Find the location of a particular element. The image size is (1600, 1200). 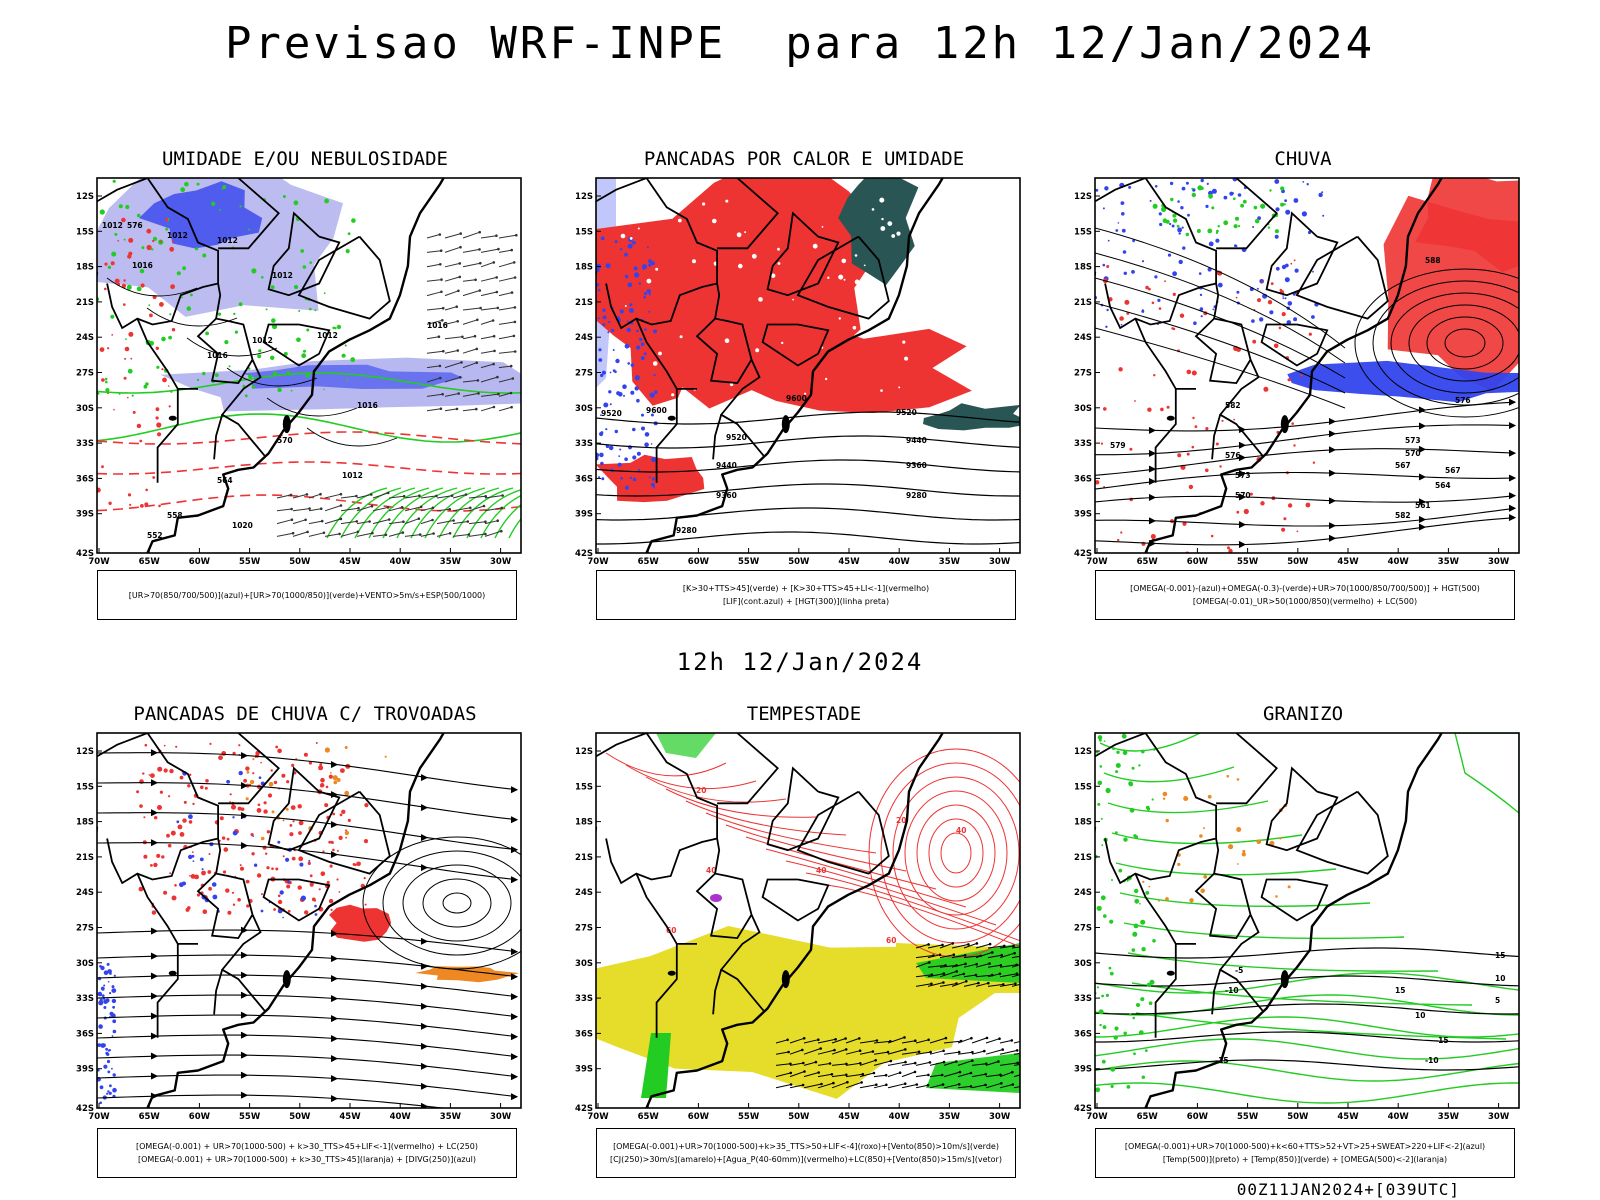

water-content-contour is located at coordinates (956, 853).